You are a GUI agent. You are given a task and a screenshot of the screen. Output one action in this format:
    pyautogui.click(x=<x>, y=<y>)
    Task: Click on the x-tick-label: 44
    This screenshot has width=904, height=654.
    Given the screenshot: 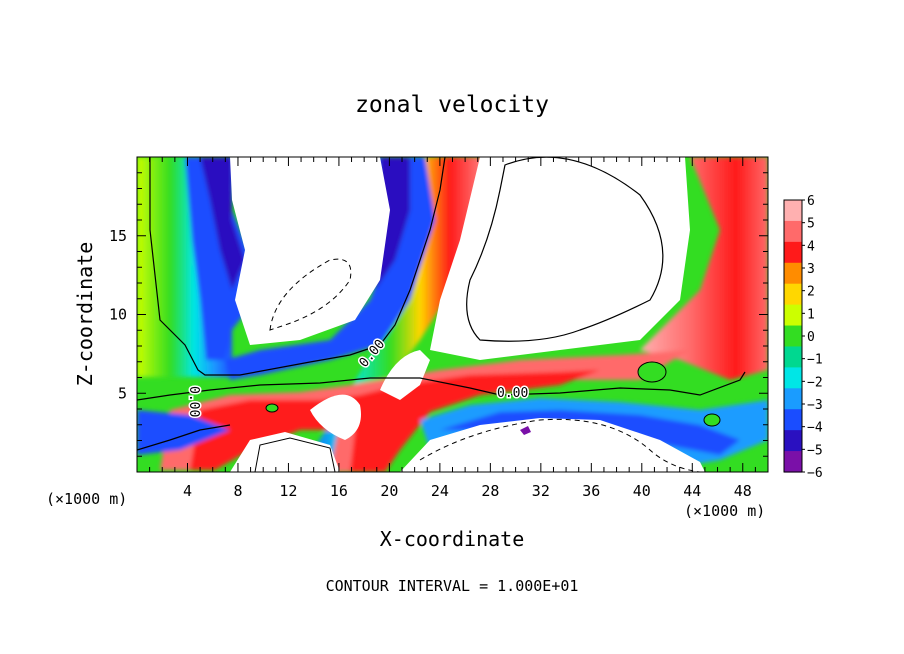 What is the action you would take?
    pyautogui.click(x=692, y=491)
    